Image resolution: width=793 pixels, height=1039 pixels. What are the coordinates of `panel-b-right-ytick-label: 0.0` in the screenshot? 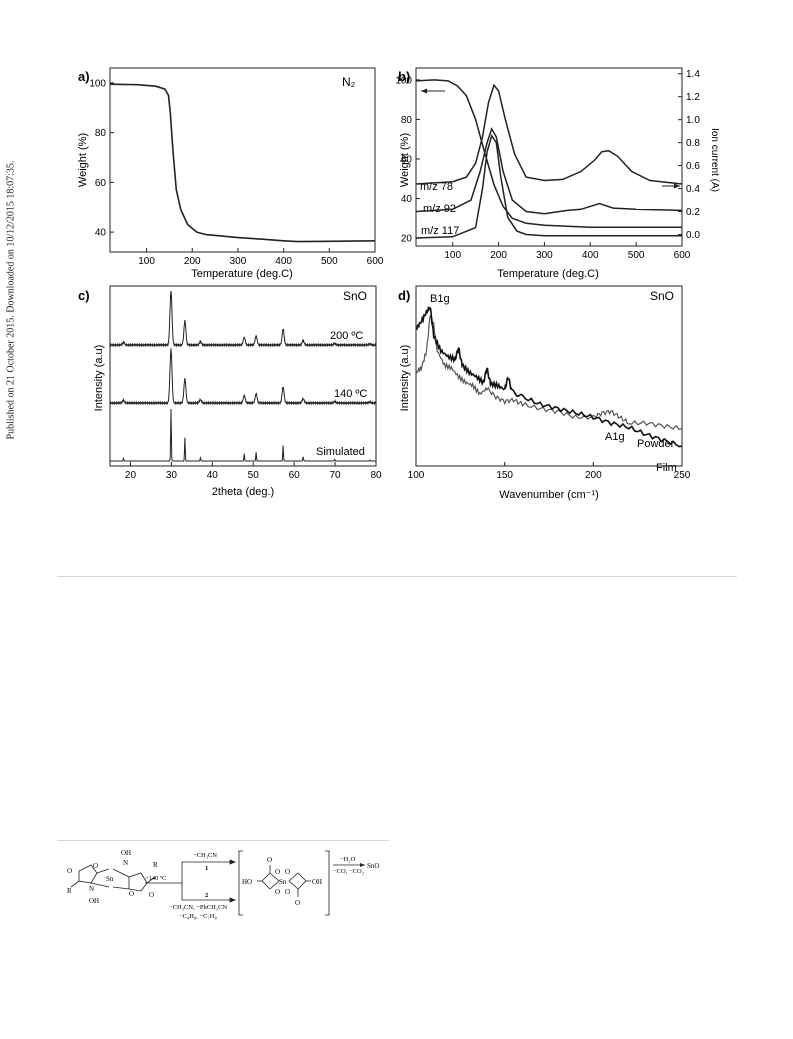 It's located at (693, 235).